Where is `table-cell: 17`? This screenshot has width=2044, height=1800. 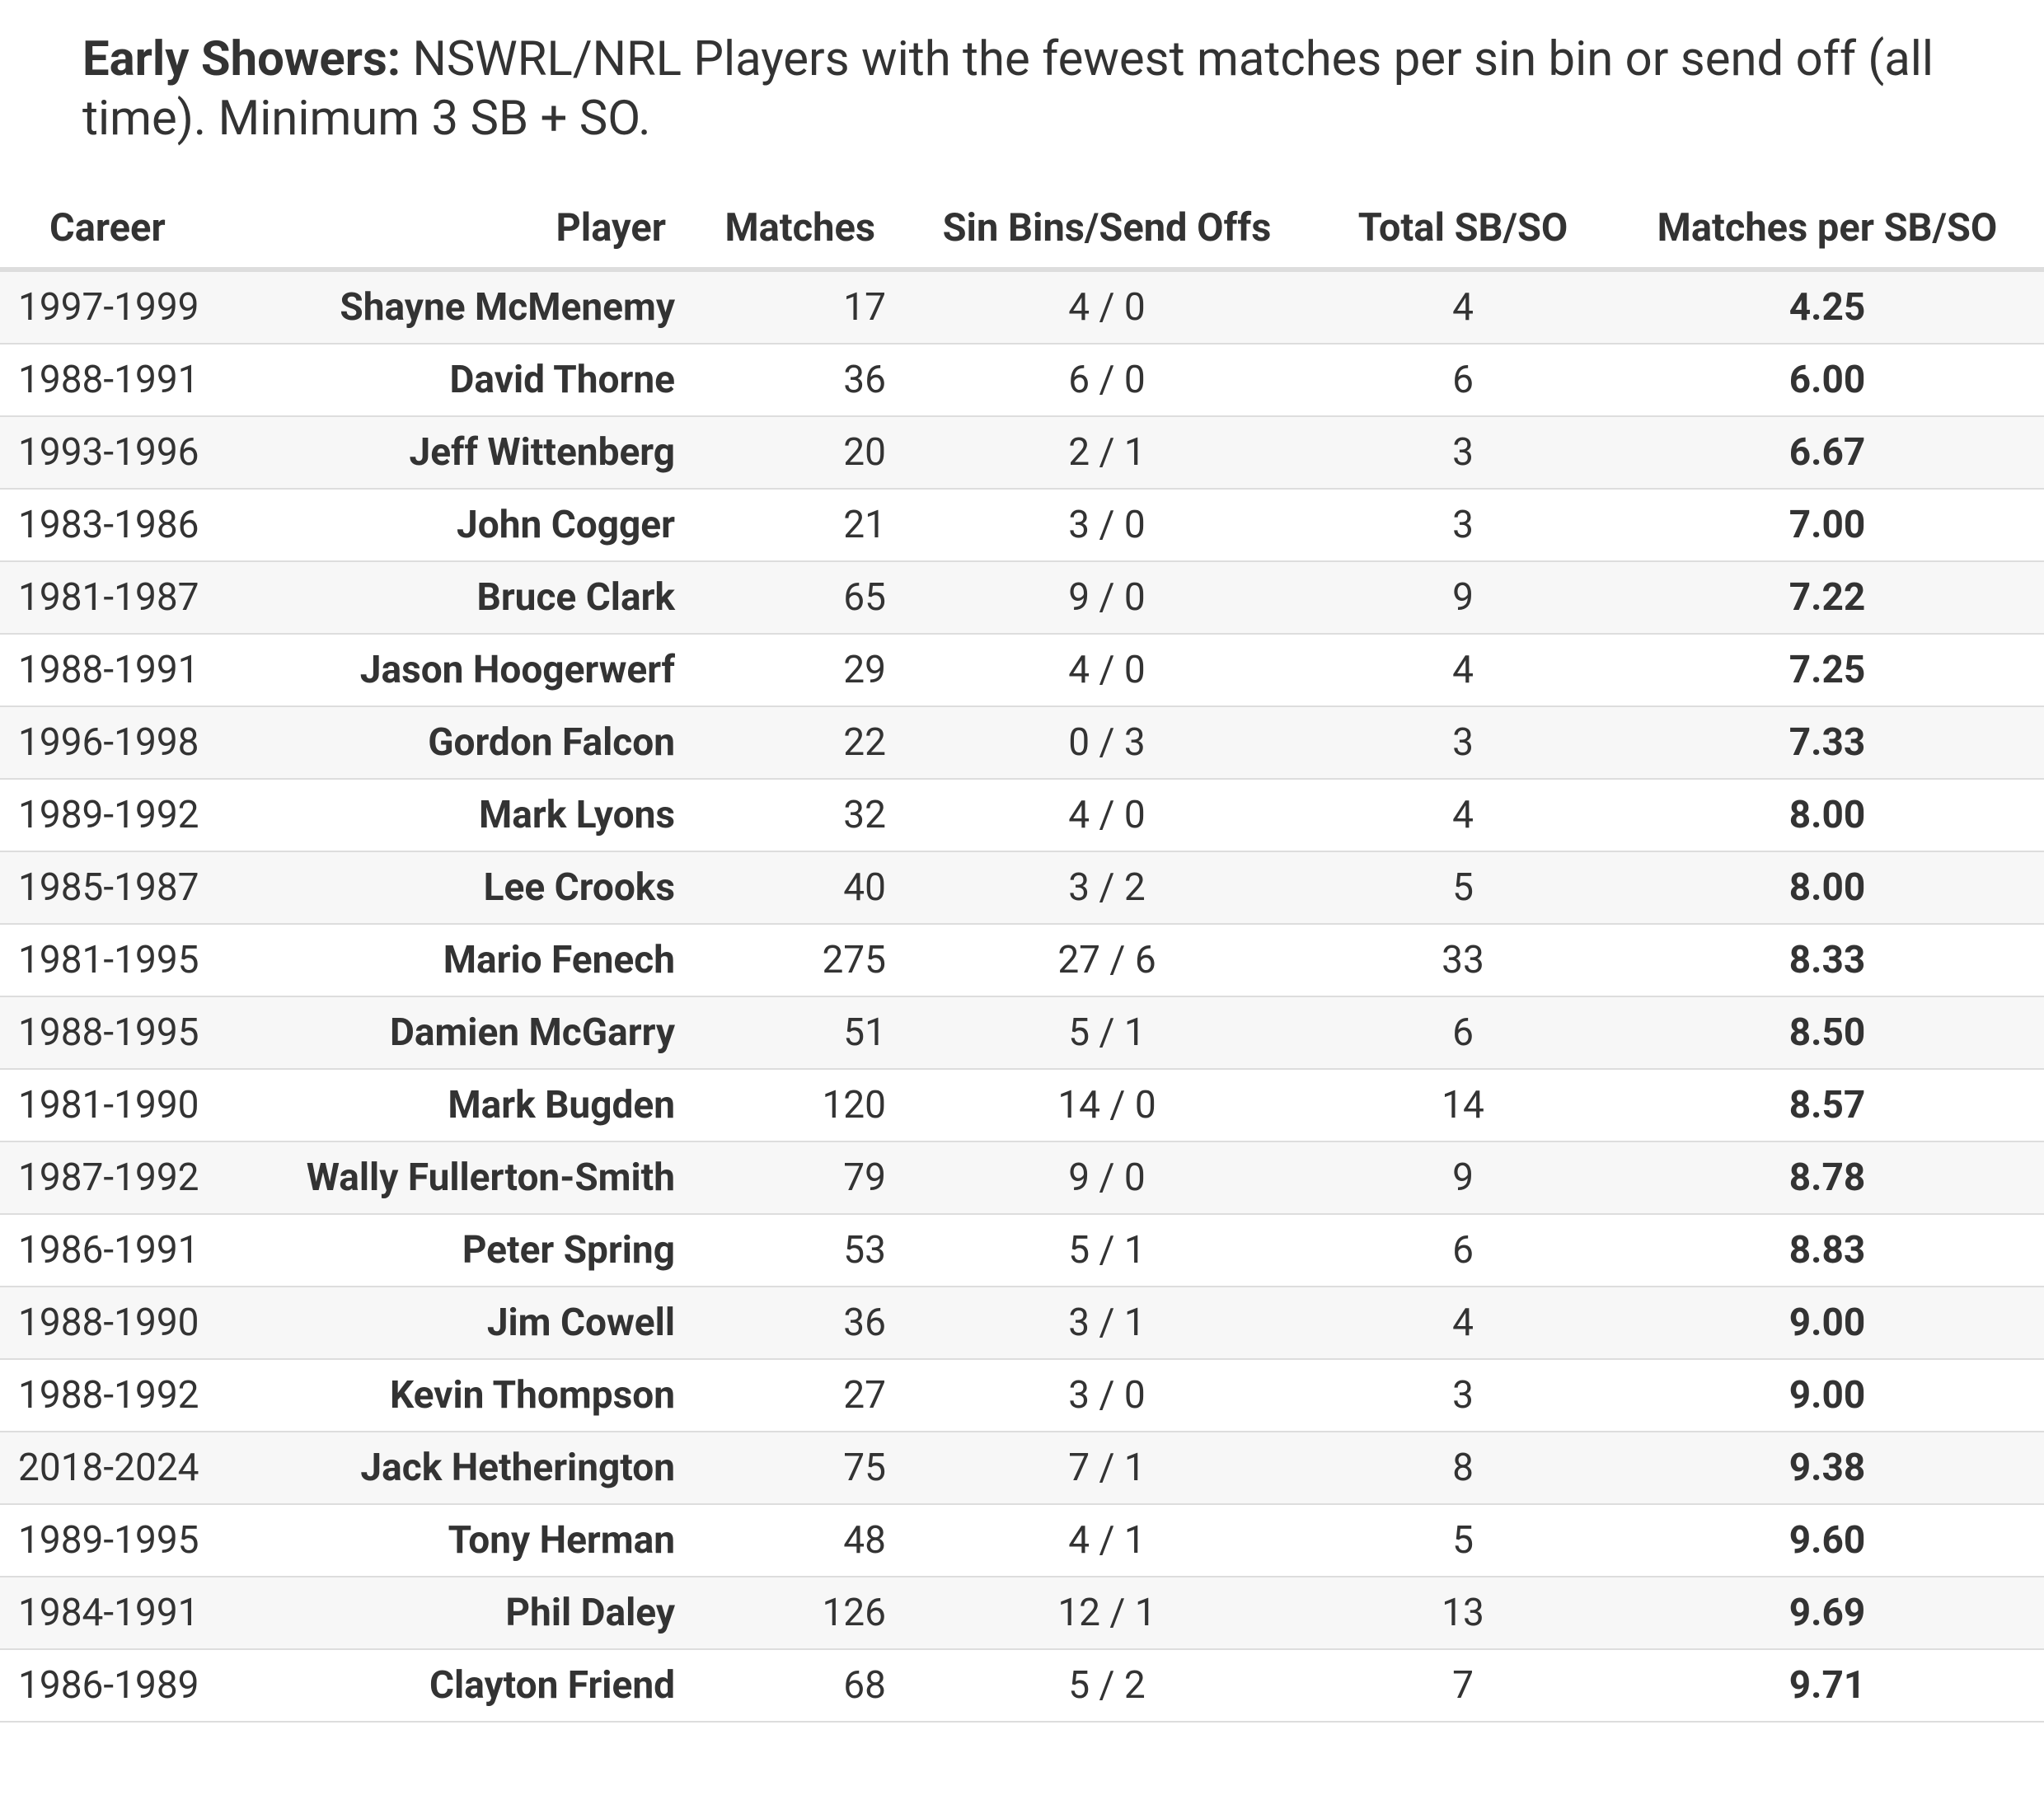
table-cell: 17 is located at coordinates (791, 307).